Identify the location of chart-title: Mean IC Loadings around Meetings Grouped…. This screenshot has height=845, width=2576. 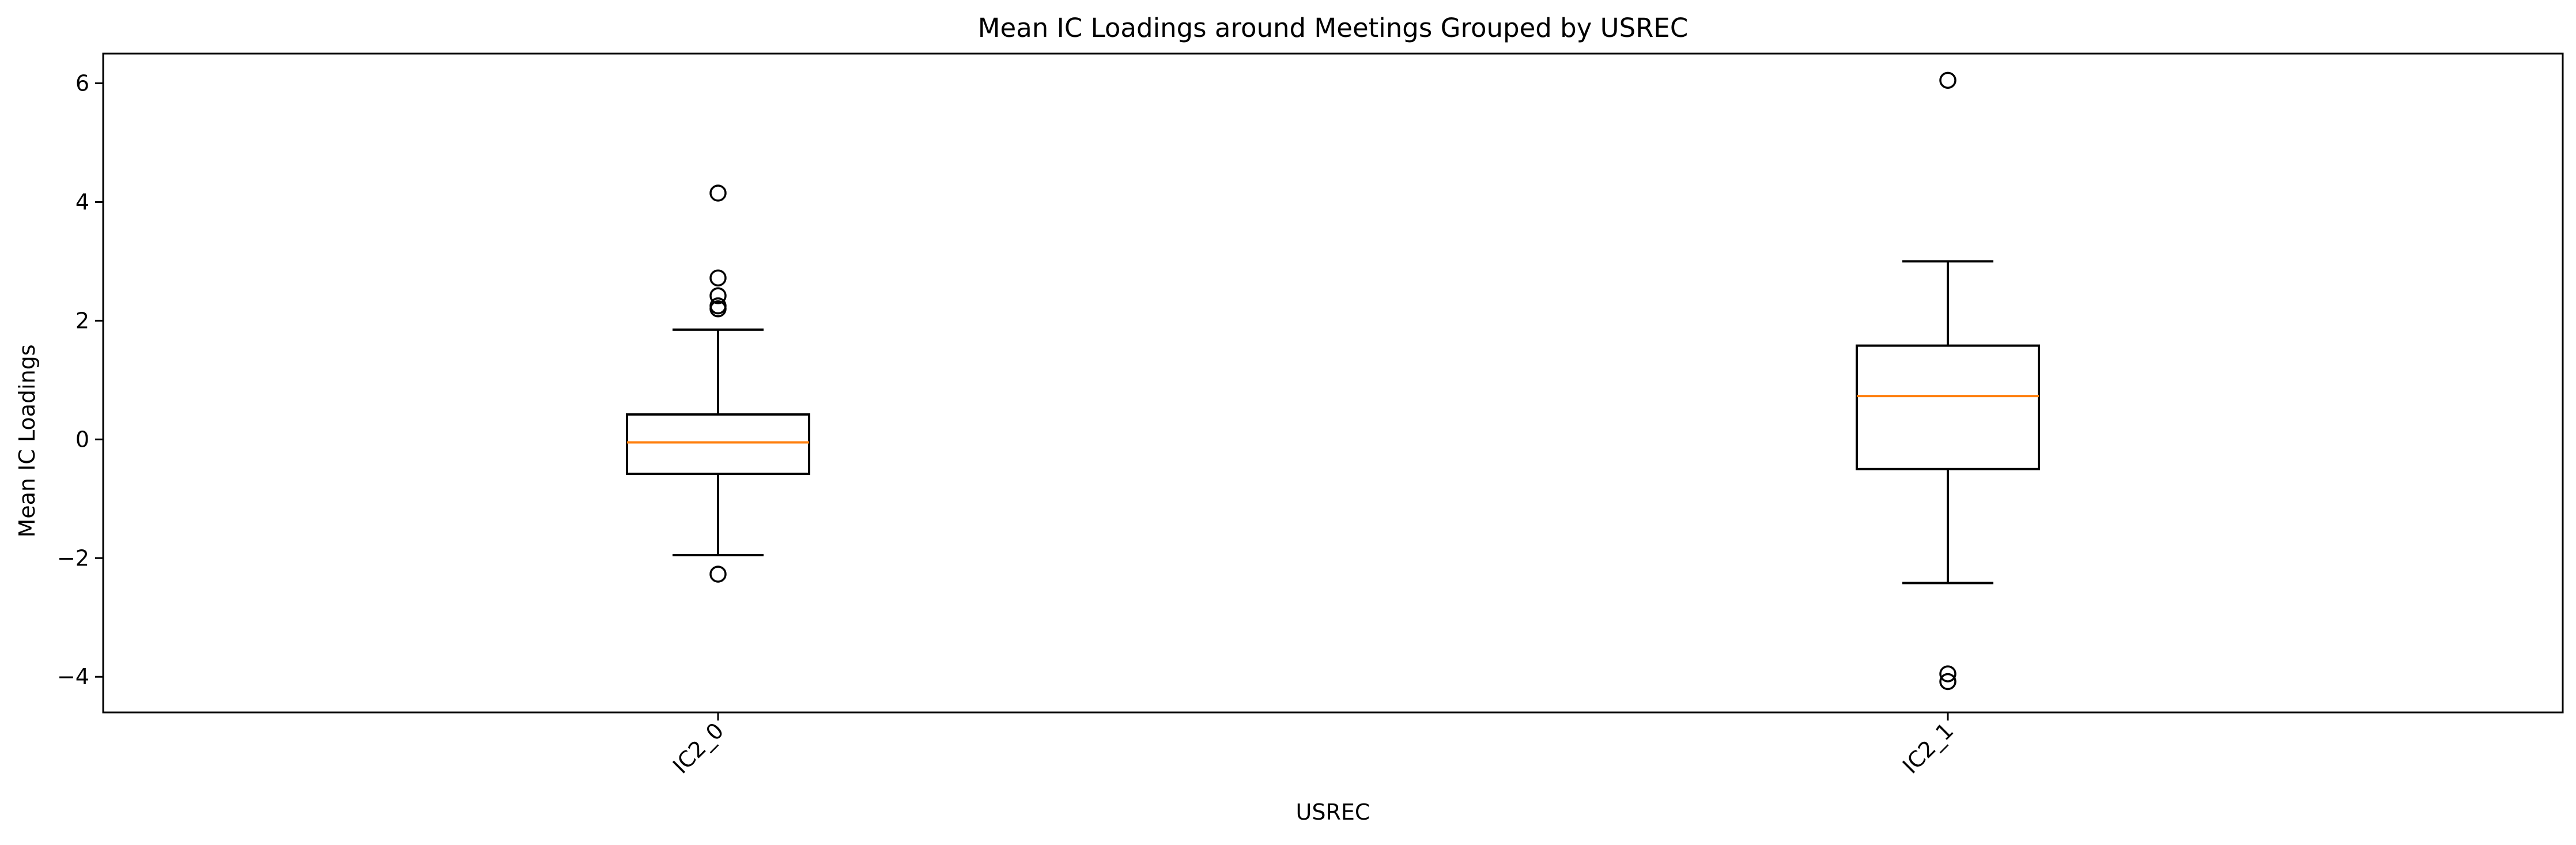
(1333, 28).